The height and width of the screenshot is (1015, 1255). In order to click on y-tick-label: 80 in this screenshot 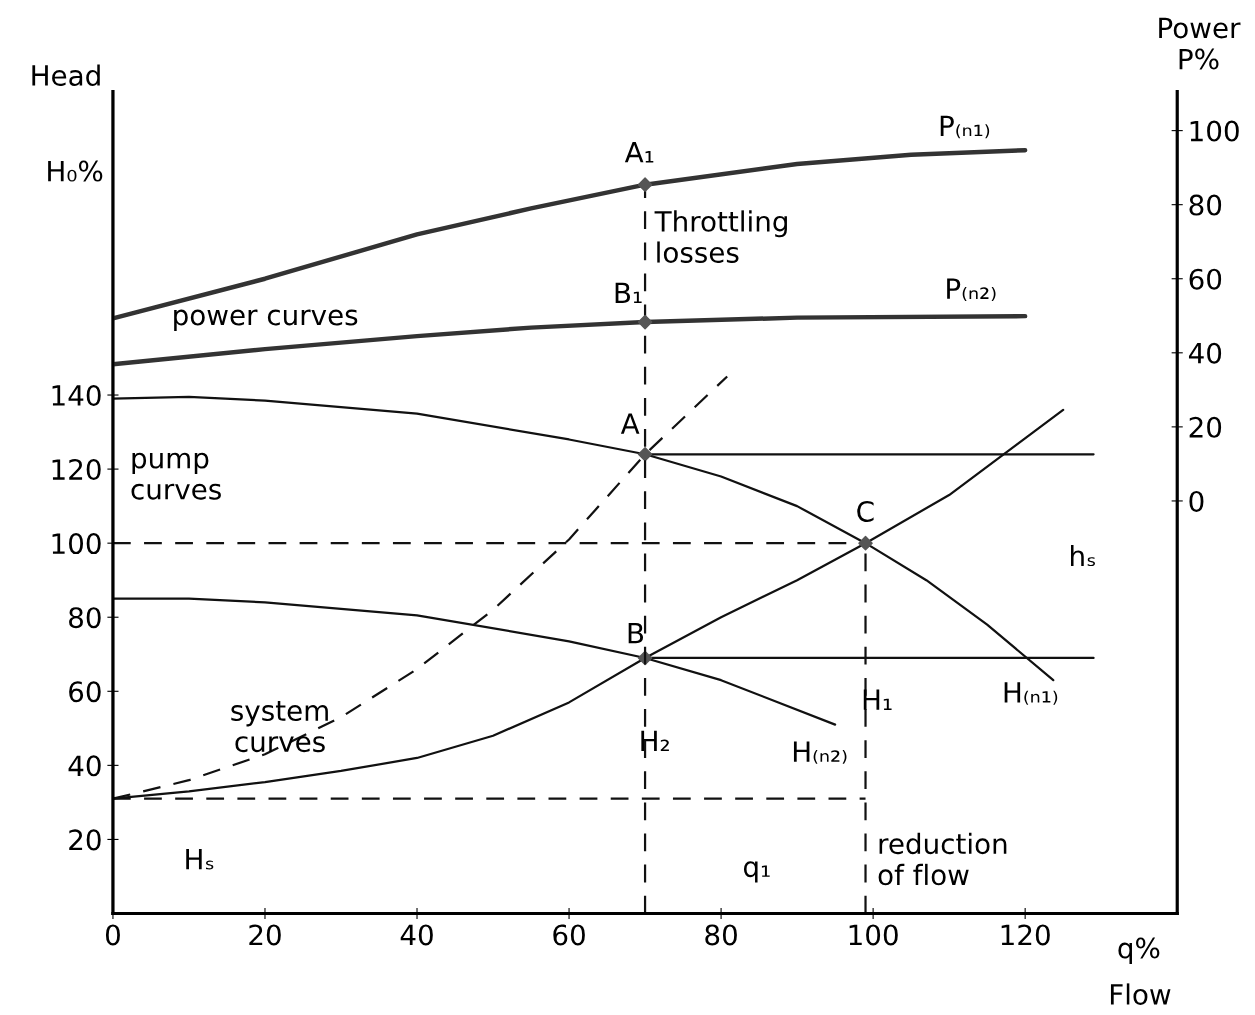, I will do `click(85, 618)`.